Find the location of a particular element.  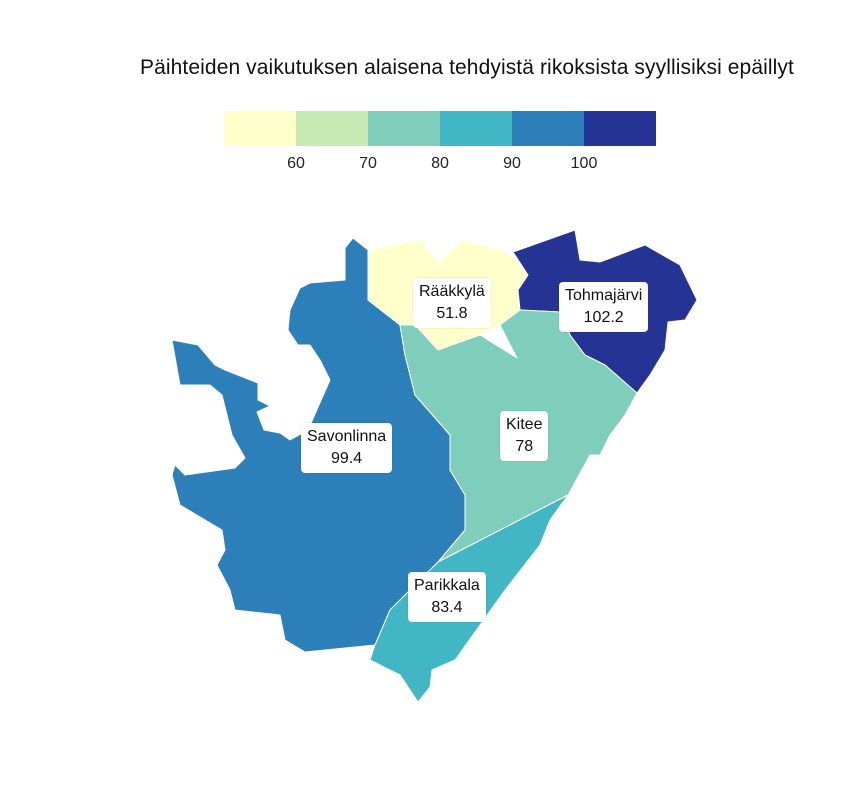

legend-tick-90: 90 is located at coordinates (512, 163).